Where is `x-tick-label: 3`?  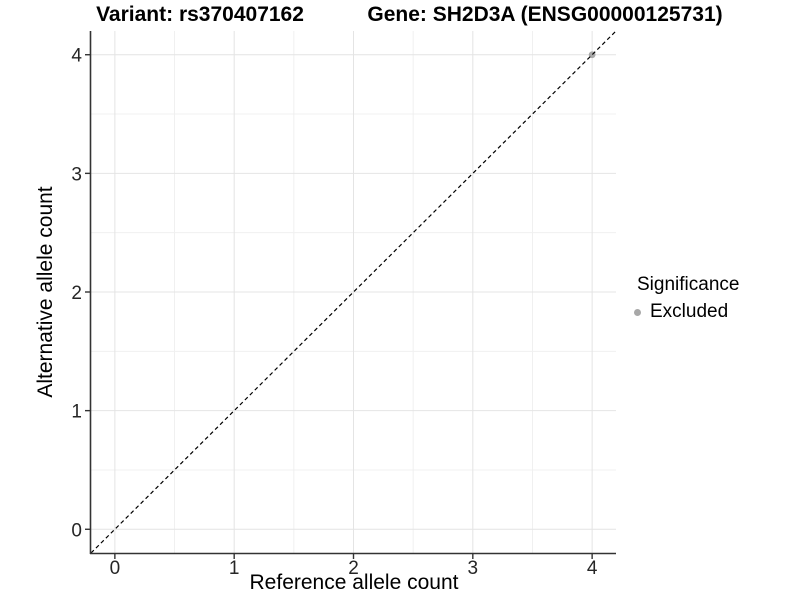 x-tick-label: 3 is located at coordinates (473, 568).